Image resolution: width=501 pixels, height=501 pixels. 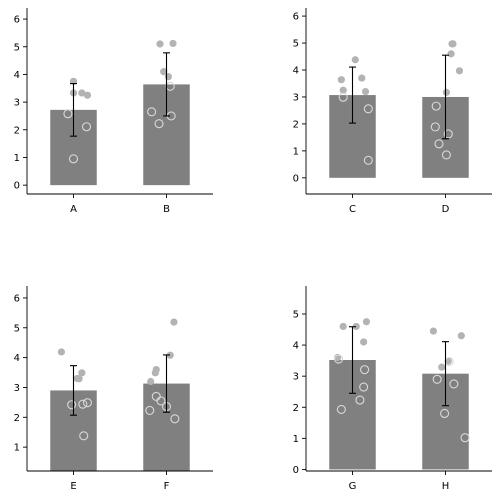 I want to click on x-tick-label: F, so click(x=167, y=486).